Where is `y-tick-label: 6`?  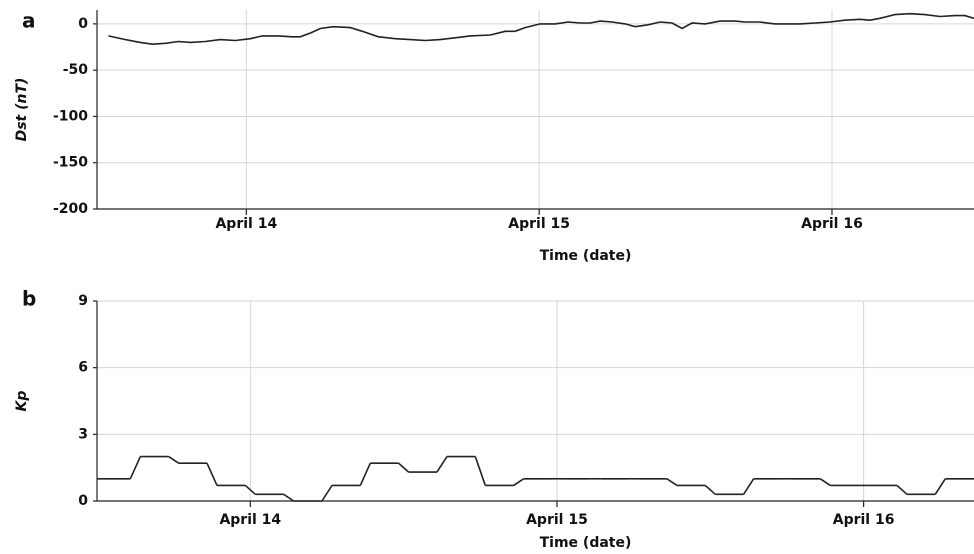 y-tick-label: 6 is located at coordinates (83, 368).